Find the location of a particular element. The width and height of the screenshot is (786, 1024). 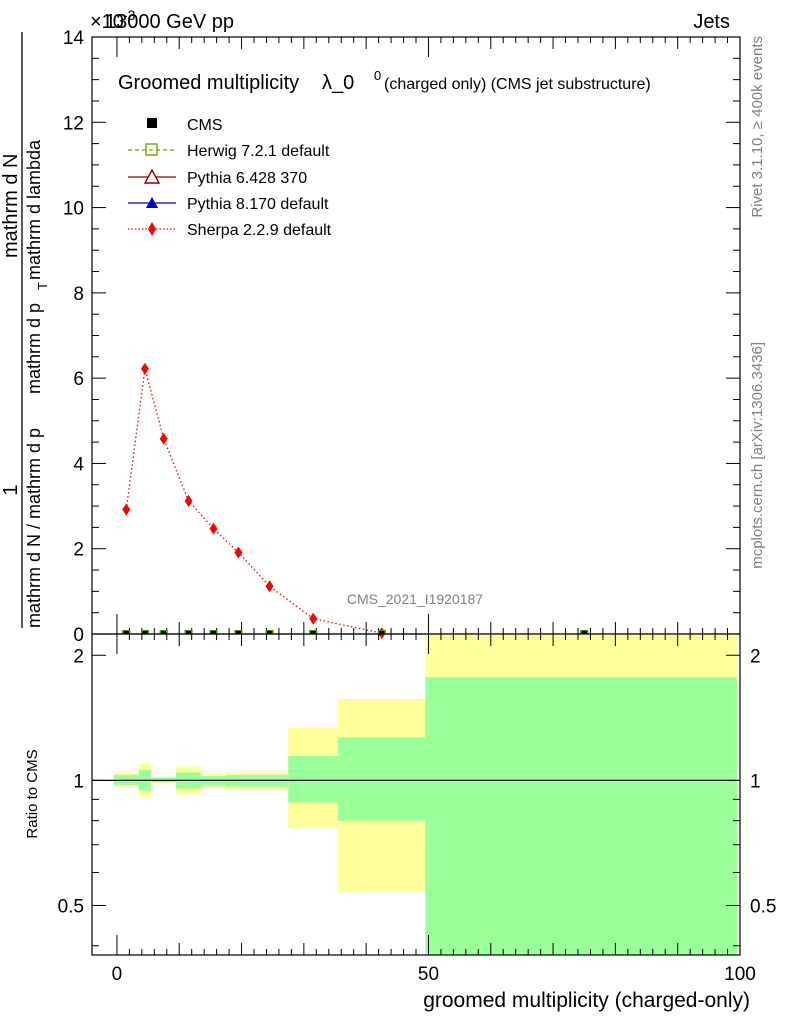

x-axis-label: groomed multiplicity (charged-only) is located at coordinates (586, 1000).